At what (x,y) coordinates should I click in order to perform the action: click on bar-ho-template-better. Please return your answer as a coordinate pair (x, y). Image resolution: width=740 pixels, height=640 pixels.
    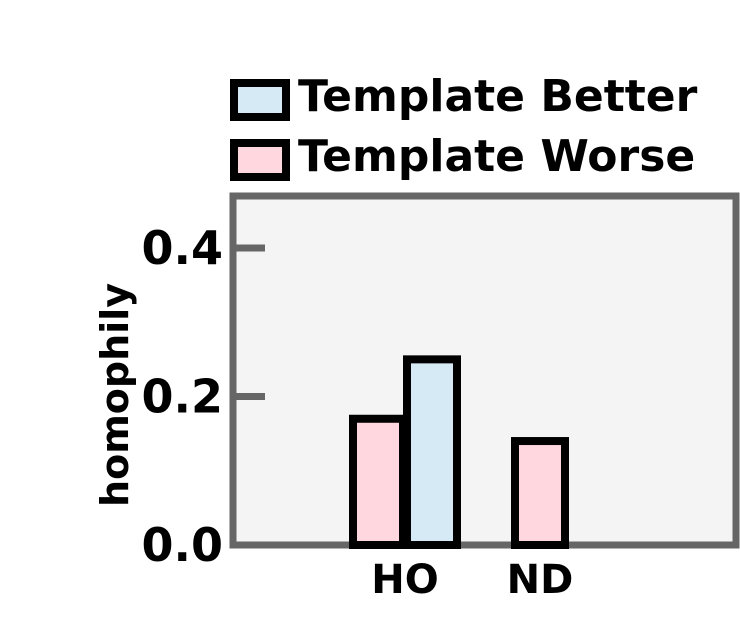
    Looking at the image, I should click on (432, 452).